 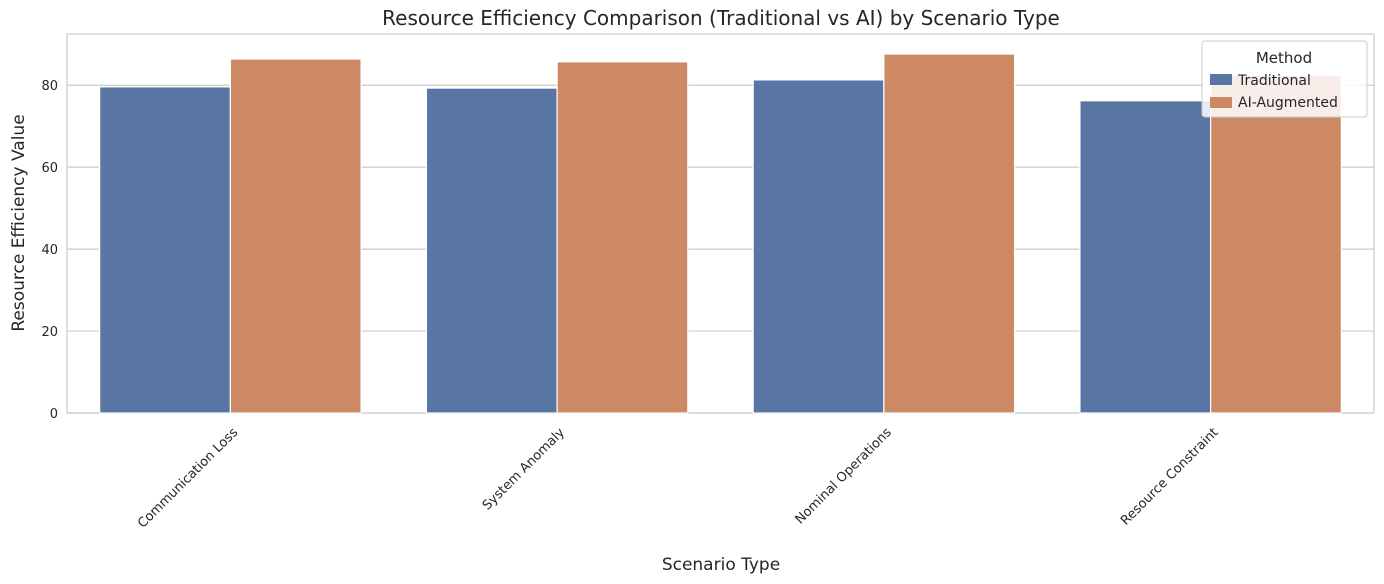 I want to click on y-tick-label-20: 20, so click(x=49, y=332).